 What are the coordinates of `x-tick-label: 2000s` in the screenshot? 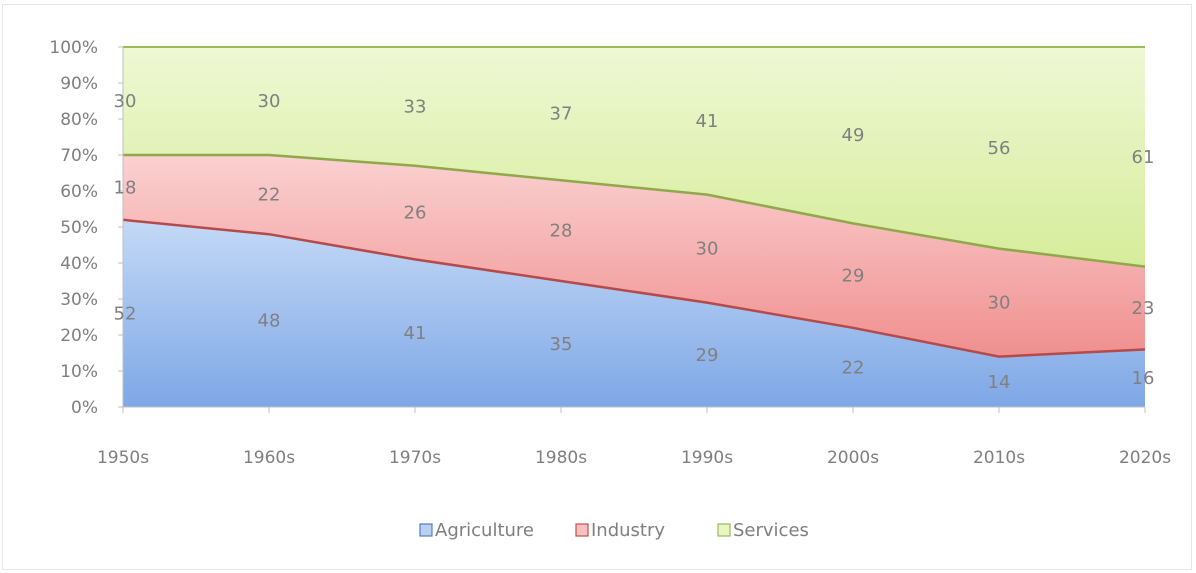 It's located at (853, 458).